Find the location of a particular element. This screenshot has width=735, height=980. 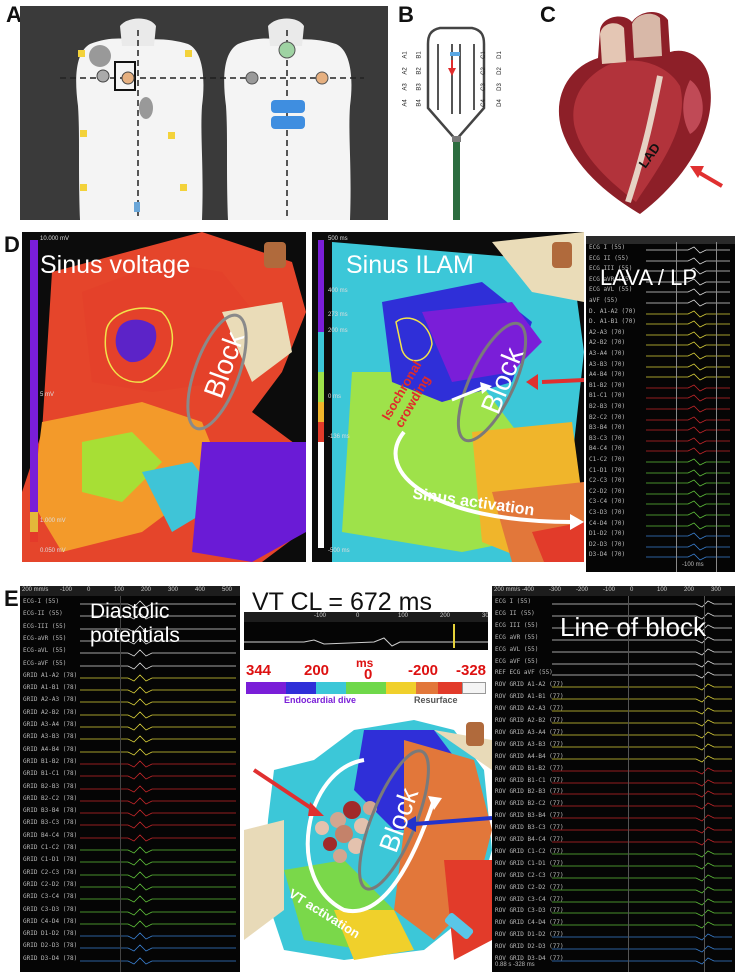

sinus-voltage-title: Sinus voltage is located at coordinates (115, 265).